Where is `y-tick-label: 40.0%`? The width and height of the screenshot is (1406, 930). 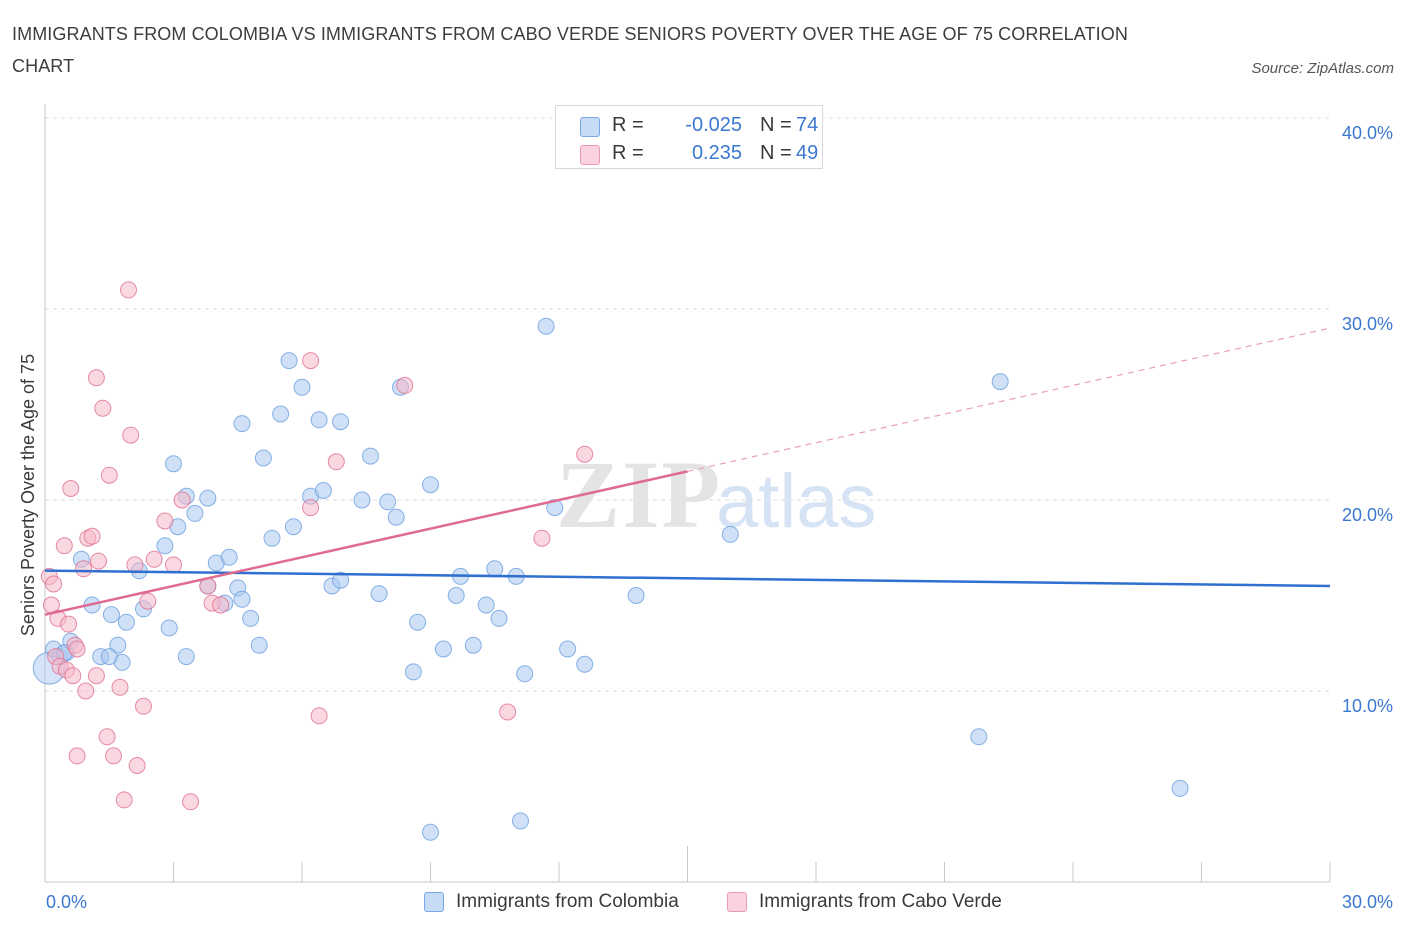 y-tick-label: 40.0% is located at coordinates (1367, 133).